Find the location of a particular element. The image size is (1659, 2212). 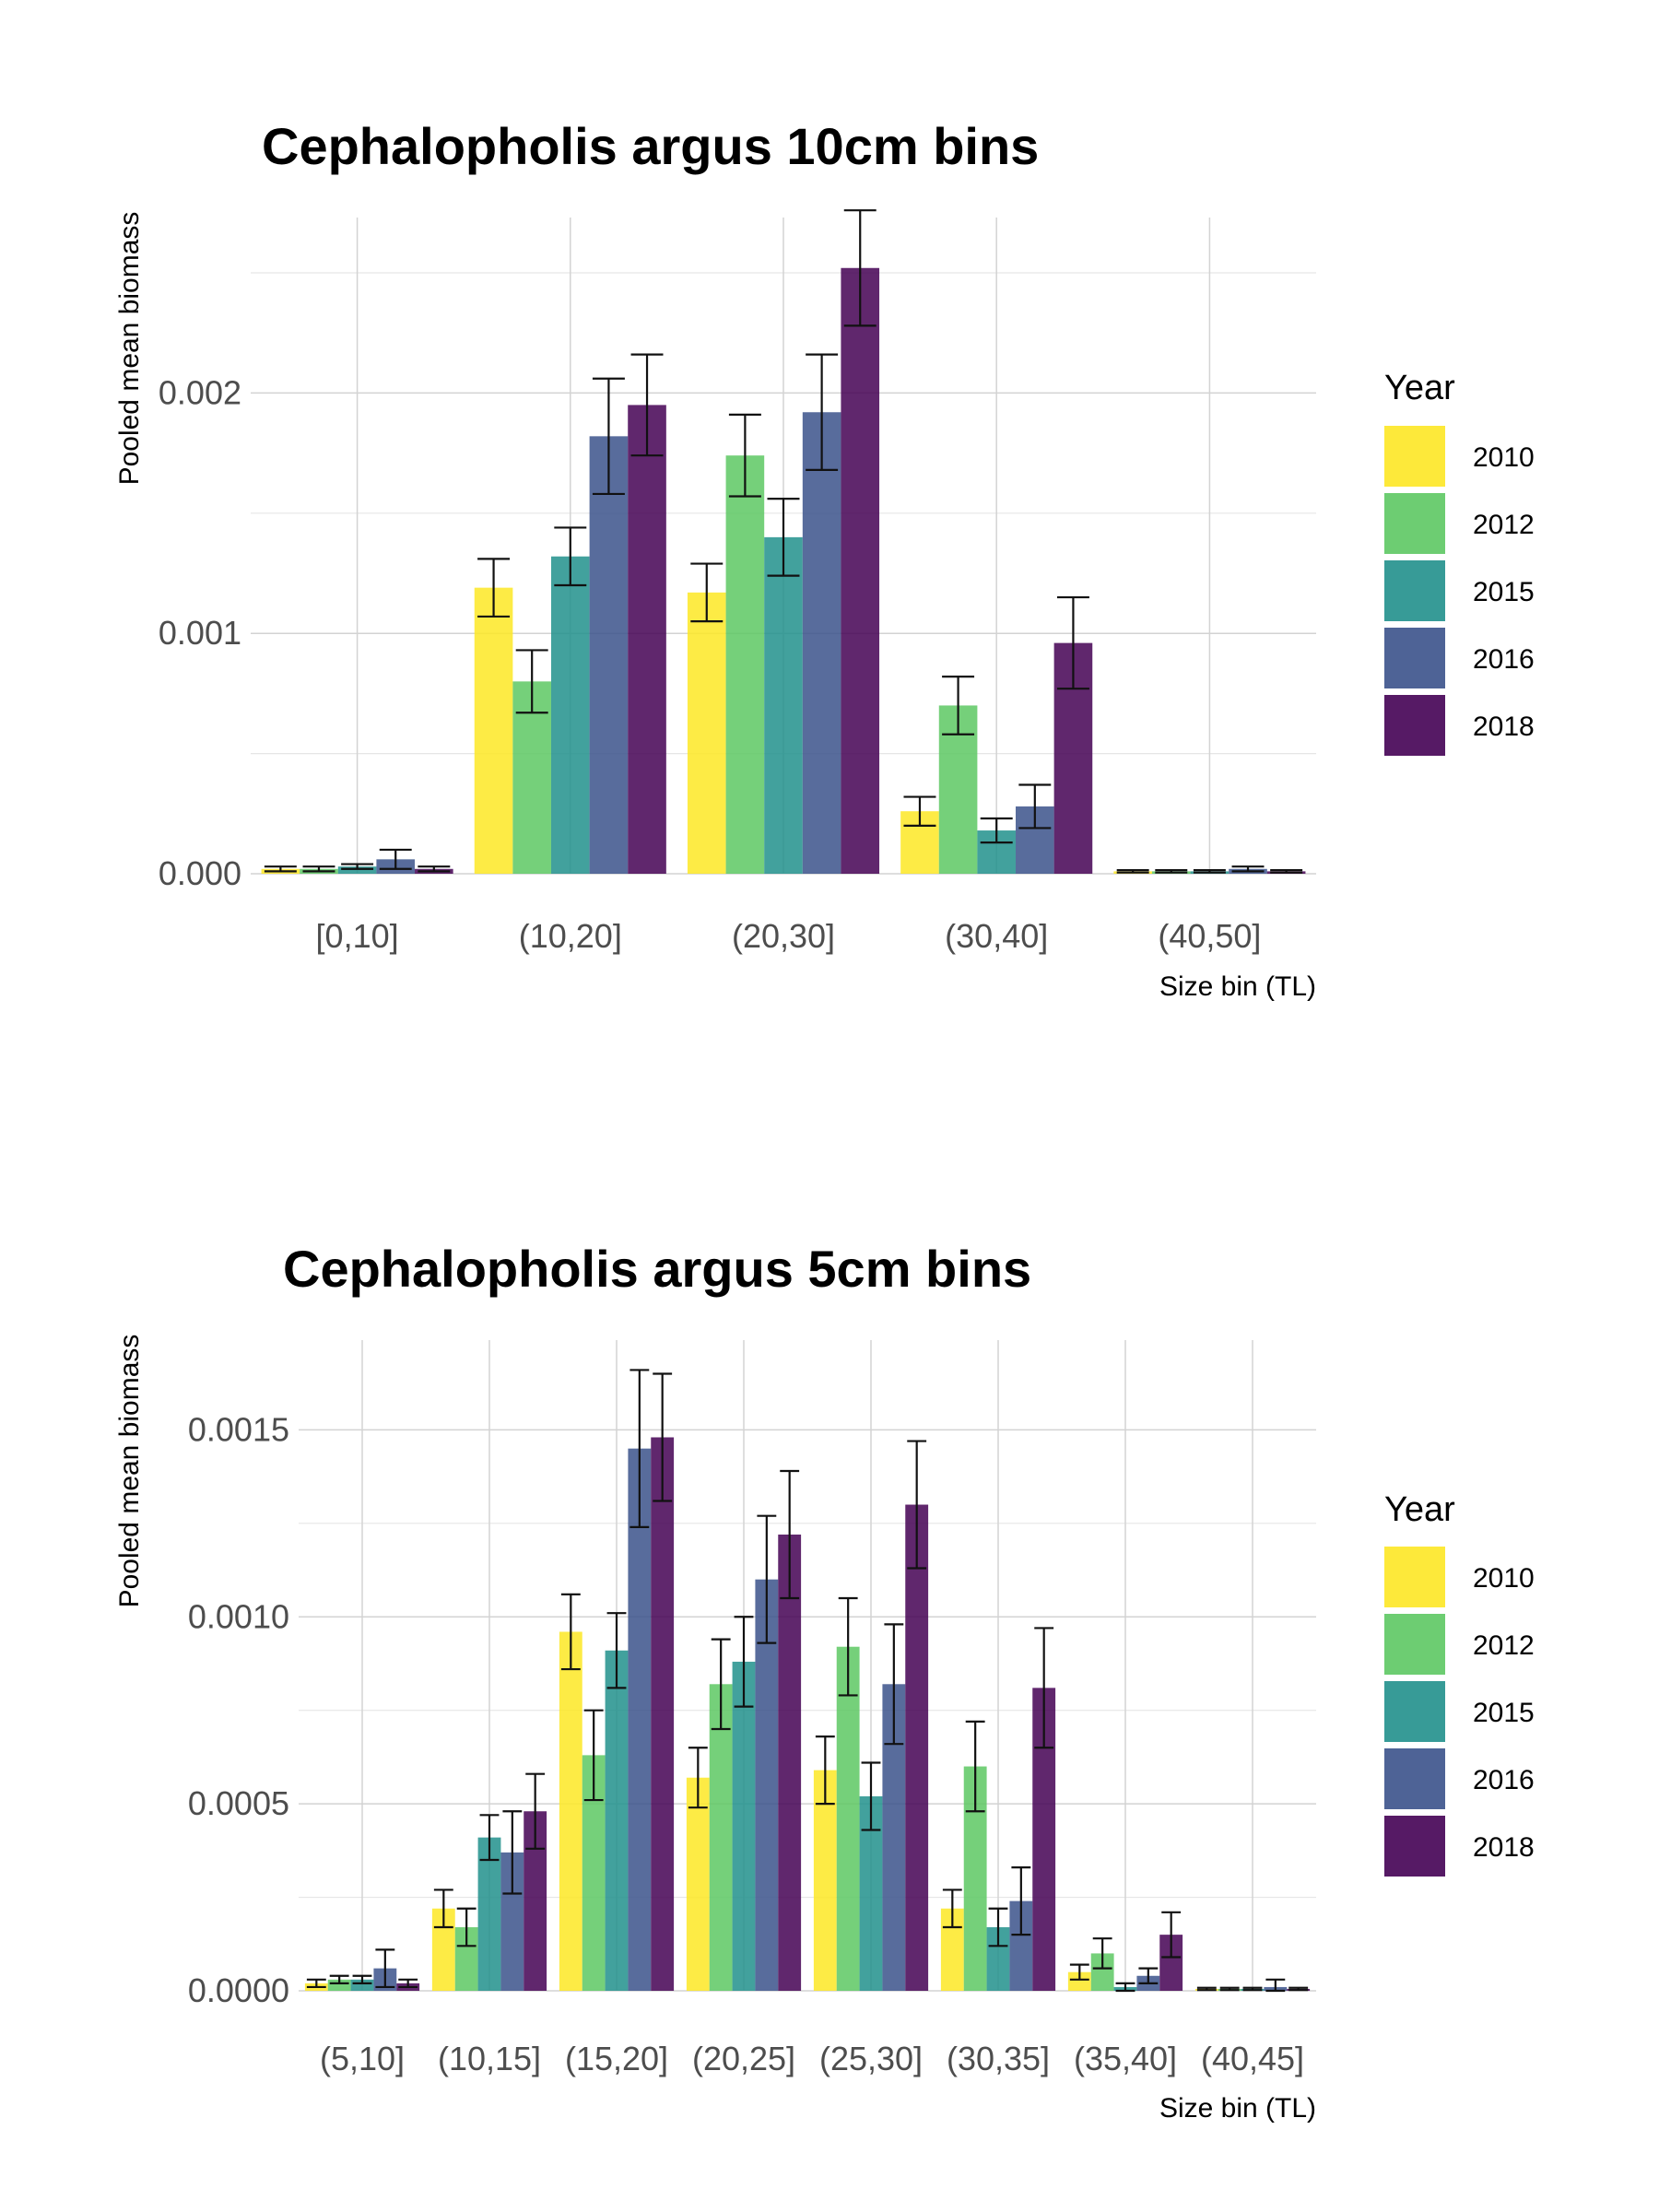

y-axis-title: Pooled mean biomass is located at coordinates (129, 1471).